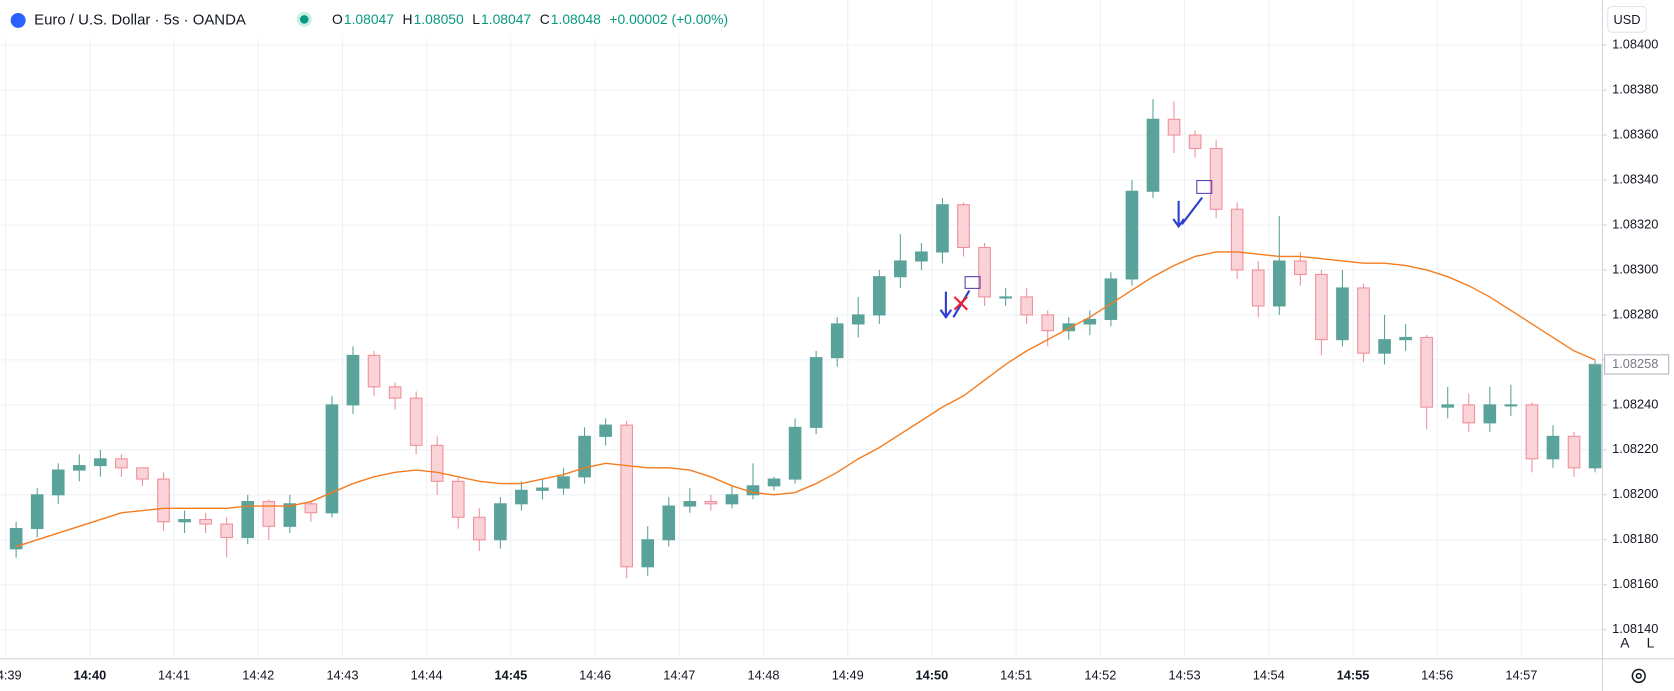  I want to click on currency-button, so click(1627, 19).